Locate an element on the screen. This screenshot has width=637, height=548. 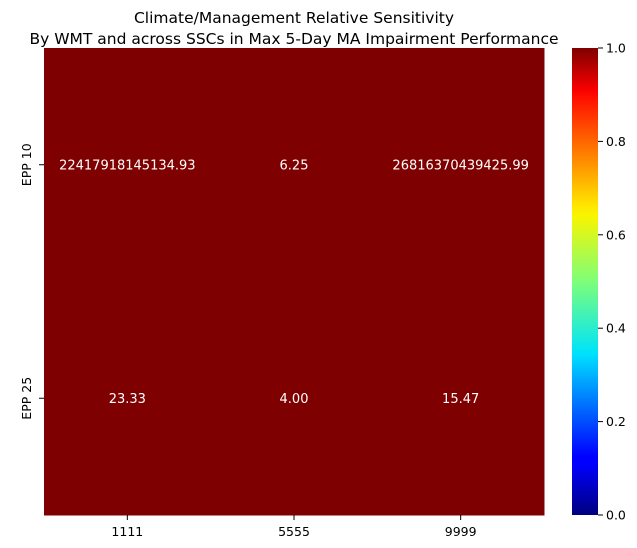
x-tick-label: 5555 is located at coordinates (294, 531).